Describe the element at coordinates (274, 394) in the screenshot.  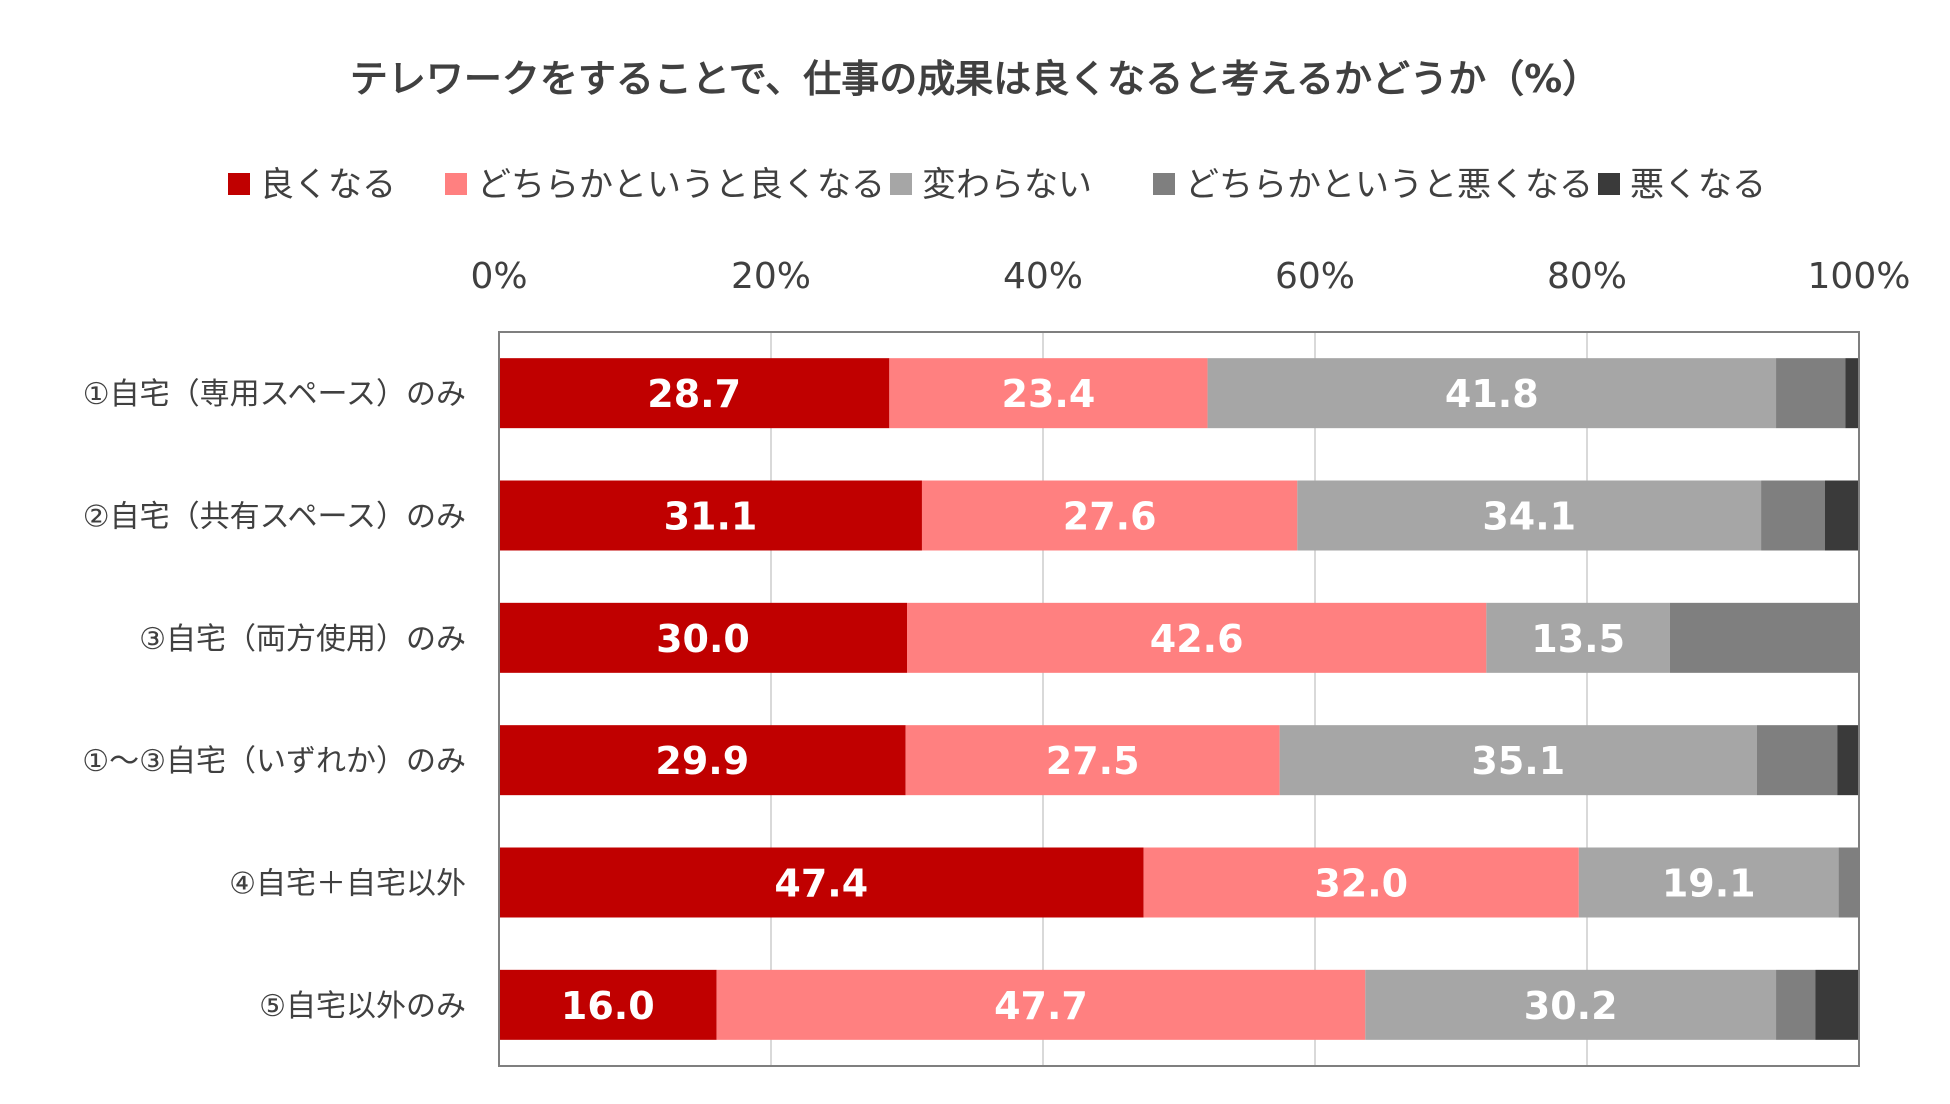
I see `category-label: ①自宅（専用スペース）のみ` at that location.